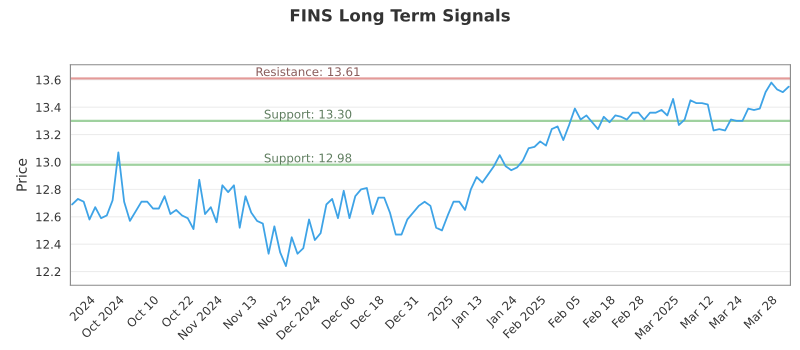  I want to click on y-axis-title: Price, so click(21, 174).